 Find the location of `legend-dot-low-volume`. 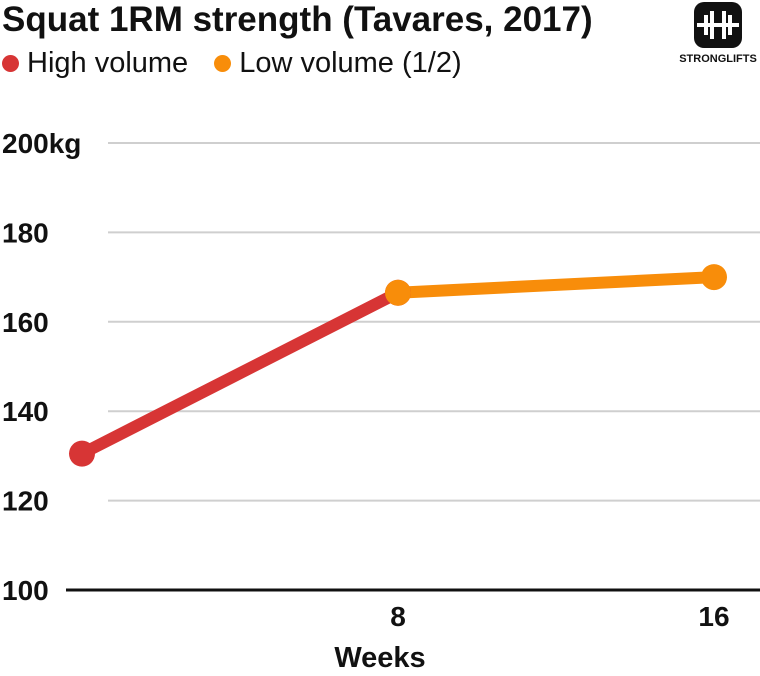

legend-dot-low-volume is located at coordinates (223, 63).